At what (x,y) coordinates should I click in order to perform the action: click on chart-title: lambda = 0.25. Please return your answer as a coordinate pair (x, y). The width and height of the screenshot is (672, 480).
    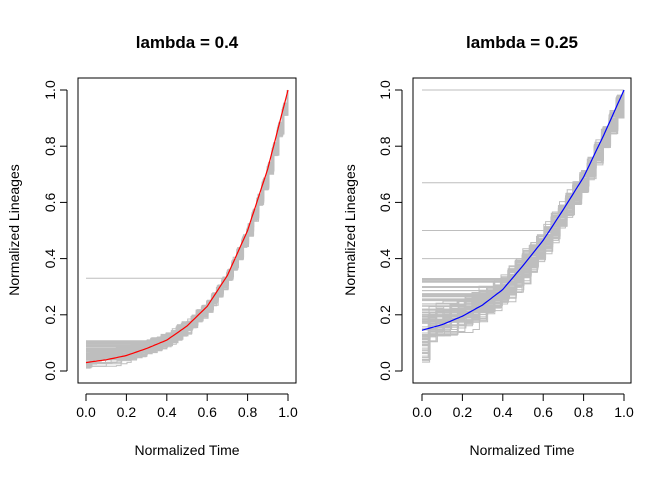
    Looking at the image, I should click on (522, 42).